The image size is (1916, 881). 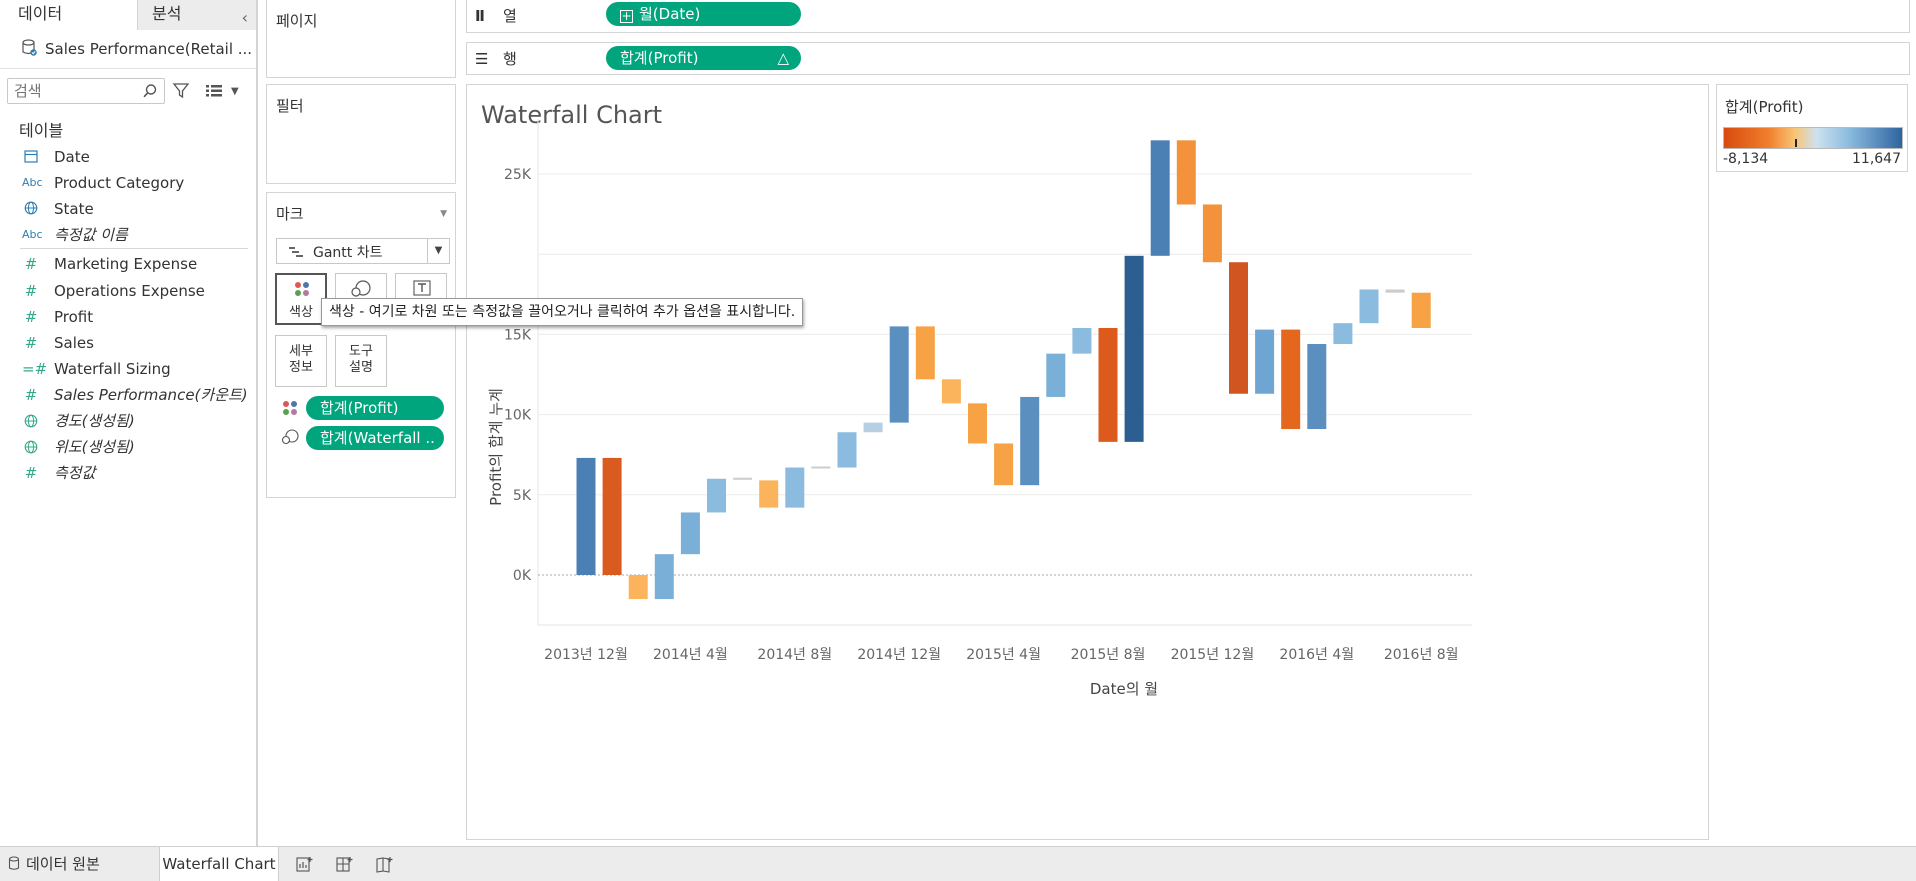 I want to click on filters-card: 필터, so click(x=361, y=134).